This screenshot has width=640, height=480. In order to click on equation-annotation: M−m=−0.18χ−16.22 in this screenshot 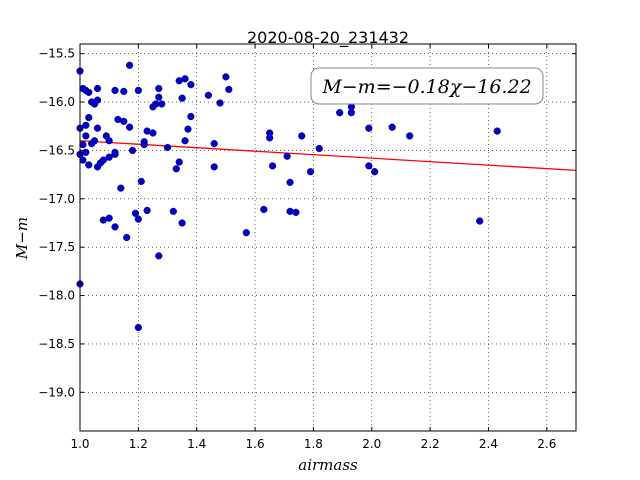, I will do `click(427, 86)`.